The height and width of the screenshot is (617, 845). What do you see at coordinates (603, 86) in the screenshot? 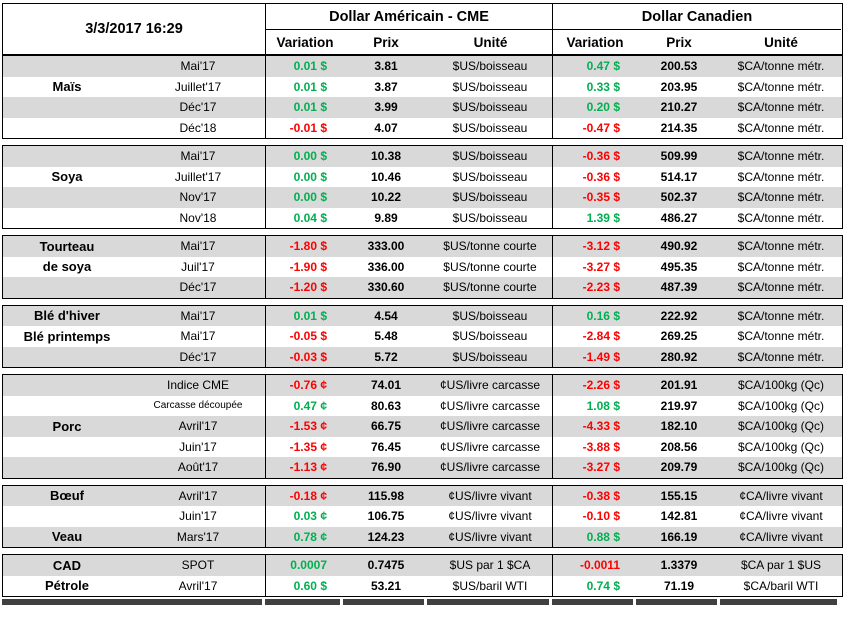
I see `ca-variation-cell: 0.33 $` at bounding box center [603, 86].